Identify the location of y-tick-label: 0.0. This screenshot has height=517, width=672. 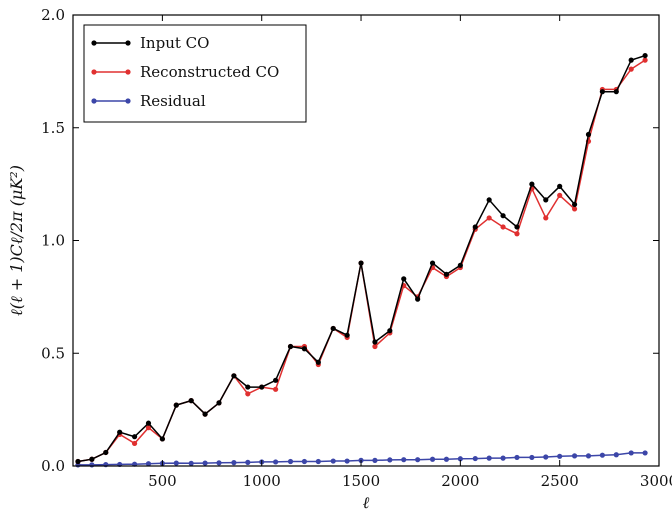
(53, 466).